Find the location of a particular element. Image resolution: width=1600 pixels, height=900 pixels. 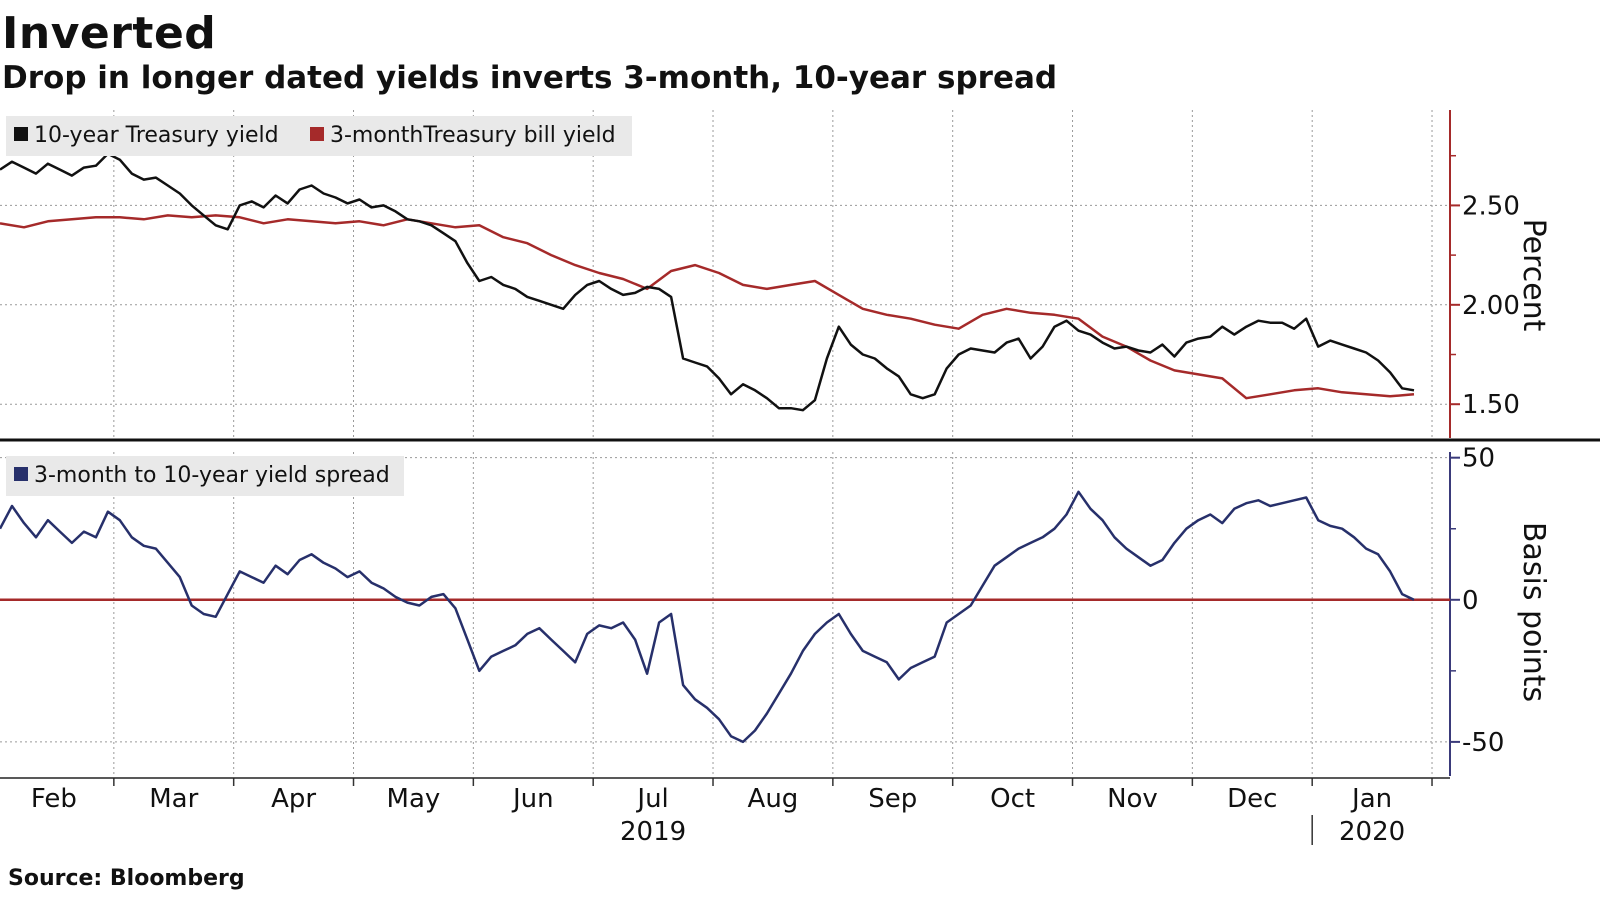

x-tick-label-oct: Oct is located at coordinates (1012, 799).